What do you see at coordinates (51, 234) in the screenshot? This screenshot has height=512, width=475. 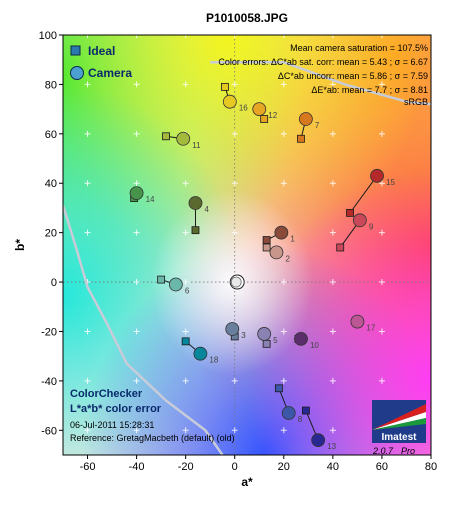 I see `y-tick-label: 20` at bounding box center [51, 234].